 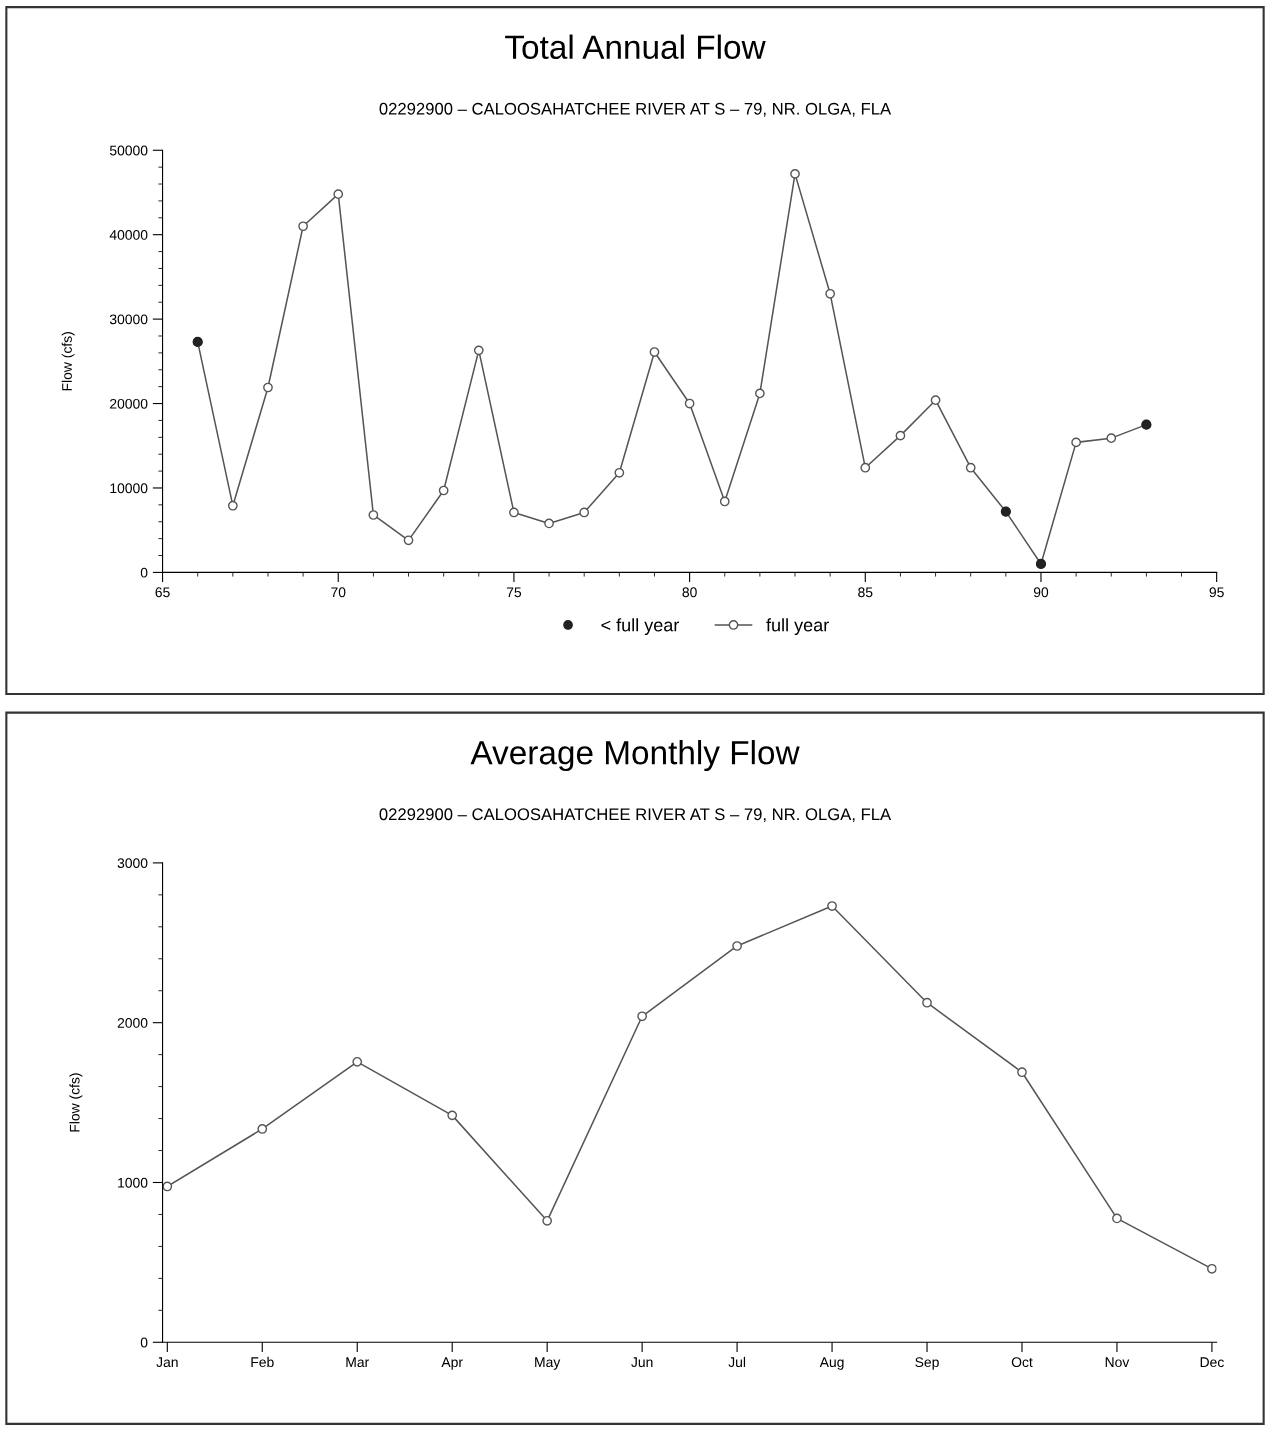 What do you see at coordinates (1216, 592) in the screenshot?
I see `x-tick-label: 95` at bounding box center [1216, 592].